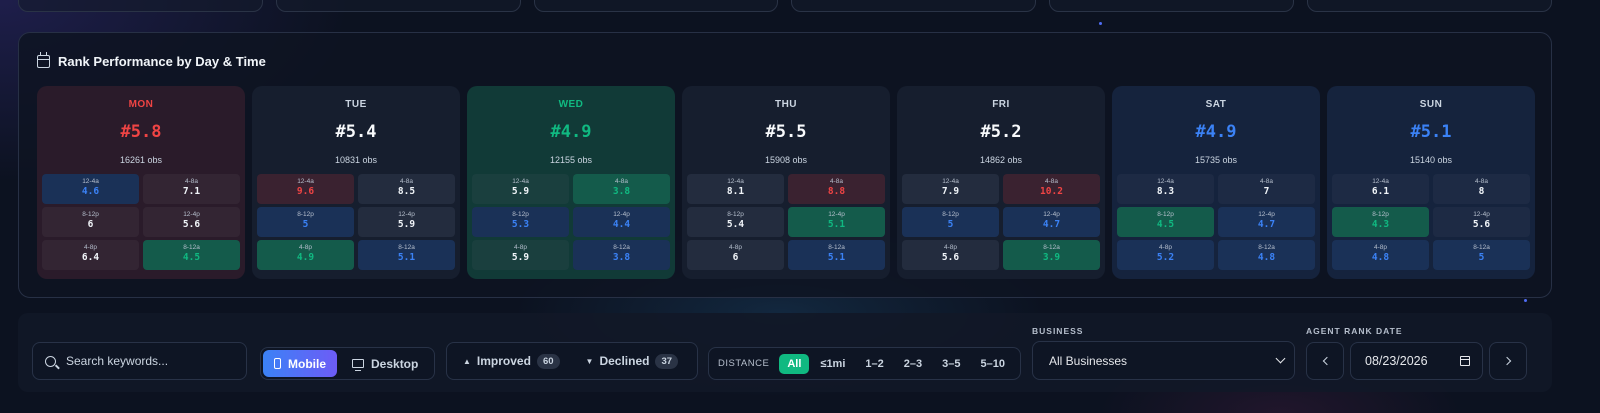  Describe the element at coordinates (836, 189) in the screenshot. I see `time-slot-cell: 4-8a 8.8` at that location.